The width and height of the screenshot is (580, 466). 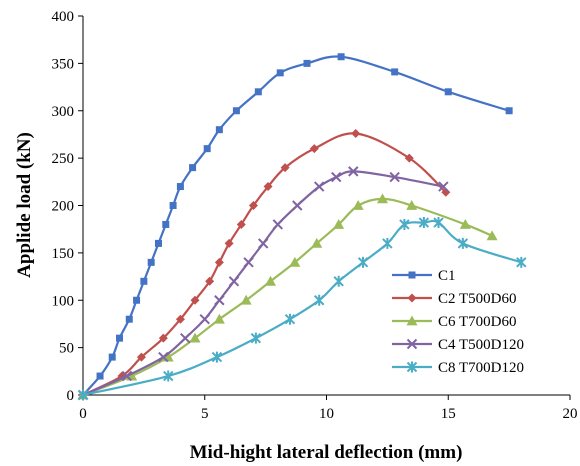 What do you see at coordinates (424, 276) in the screenshot?
I see `legend-item: C1` at bounding box center [424, 276].